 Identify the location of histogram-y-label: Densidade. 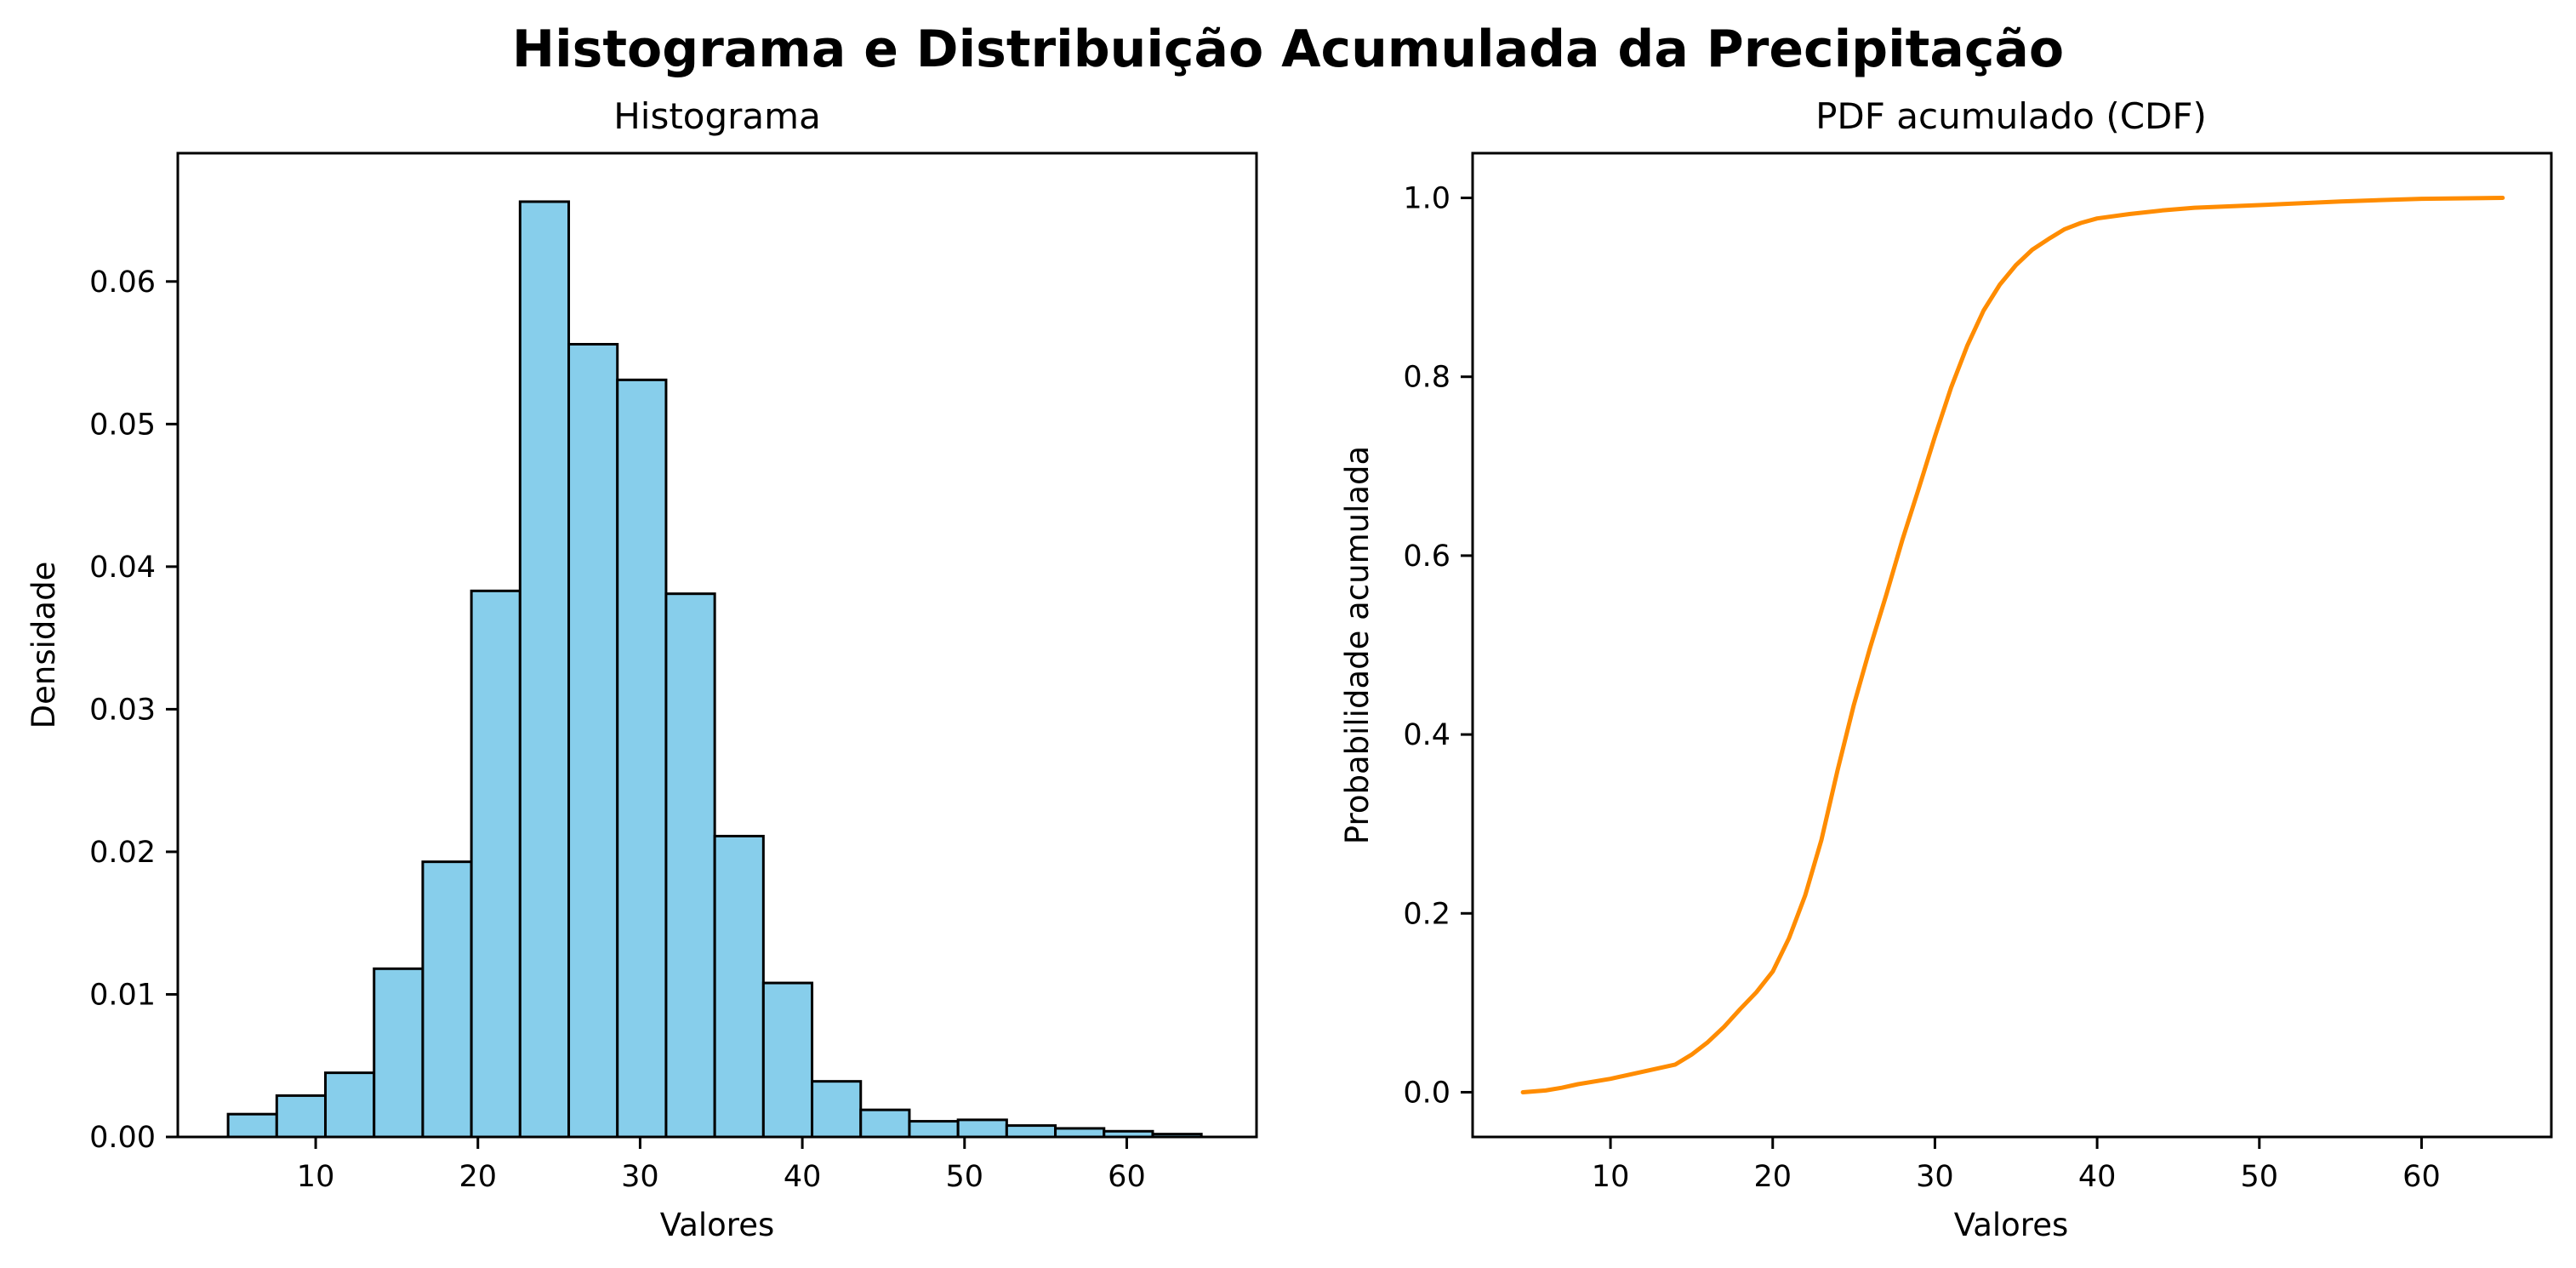
(44, 645).